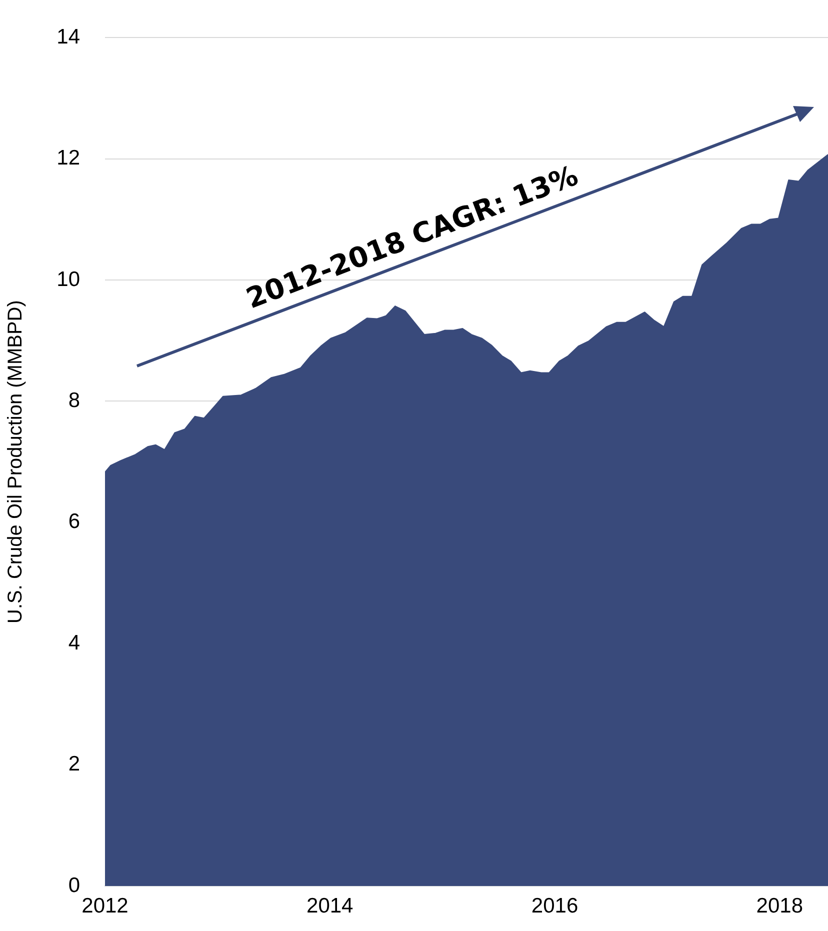 Image resolution: width=828 pixels, height=931 pixels. What do you see at coordinates (554, 906) in the screenshot?
I see `x-tick-label: 2016` at bounding box center [554, 906].